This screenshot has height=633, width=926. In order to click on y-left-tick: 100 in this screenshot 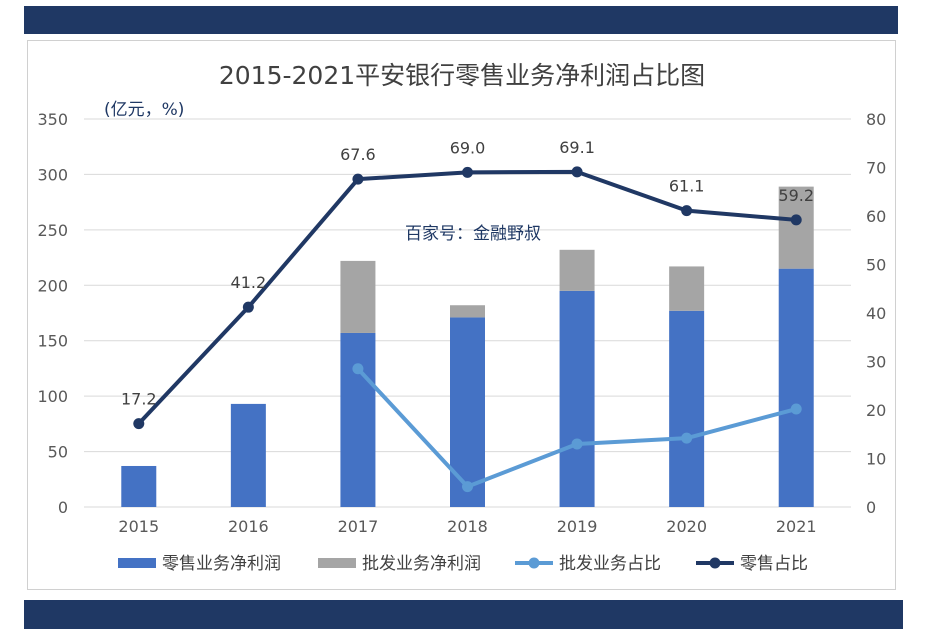, I will do `click(52, 396)`.